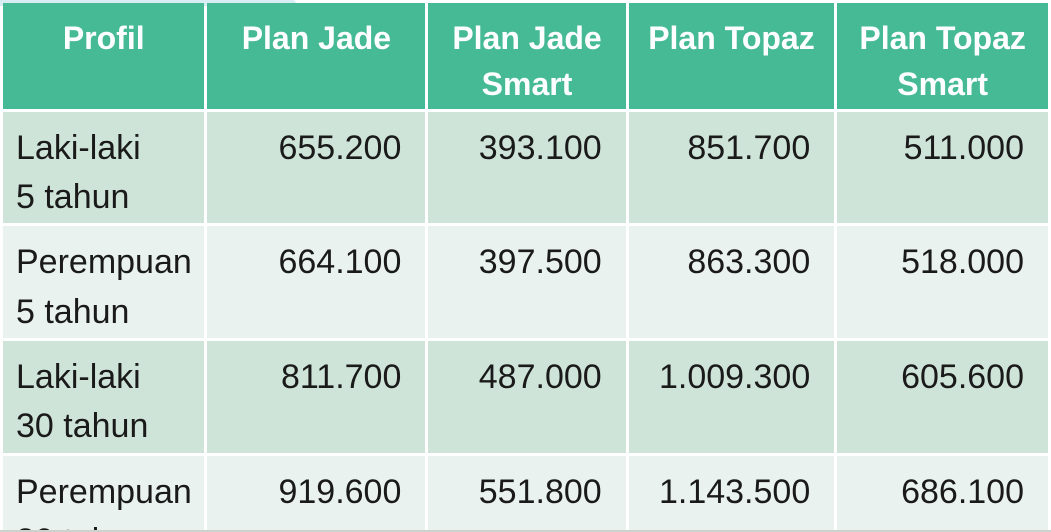 The width and height of the screenshot is (1051, 532). Describe the element at coordinates (525, 531) in the screenshot. I see `table-bottom-border` at that location.